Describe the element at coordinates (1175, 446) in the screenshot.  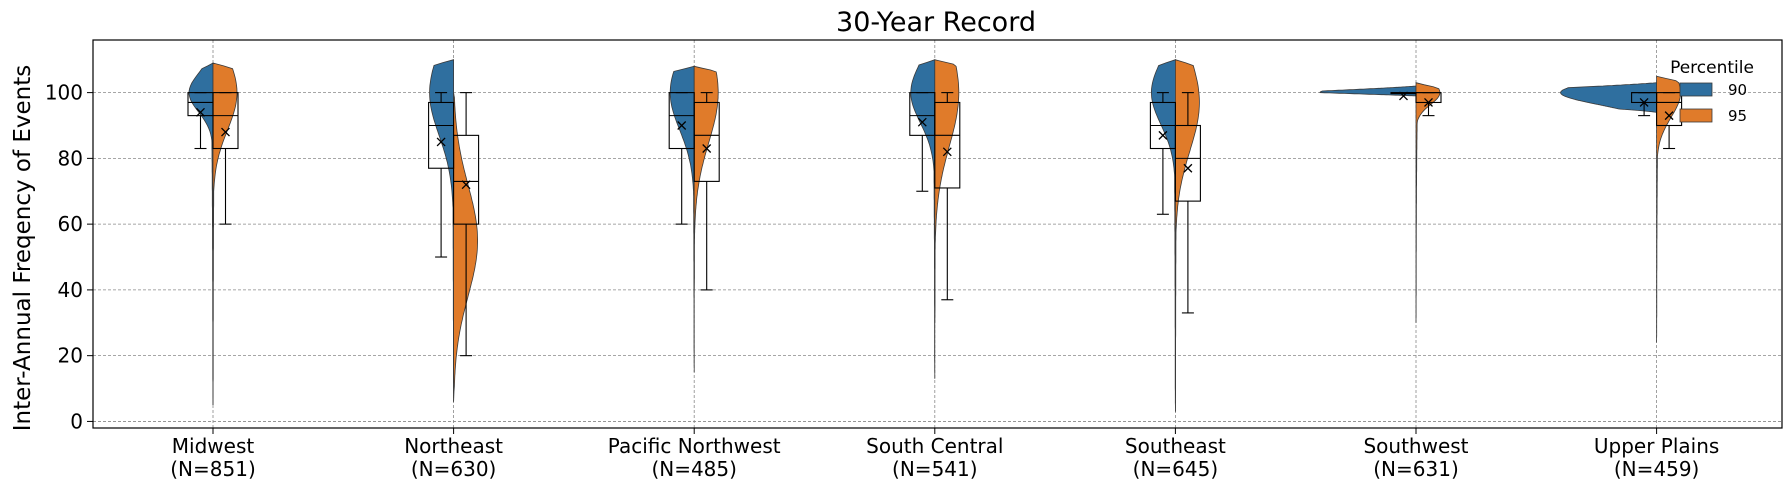
I see `x-tick-label: Southeast` at that location.